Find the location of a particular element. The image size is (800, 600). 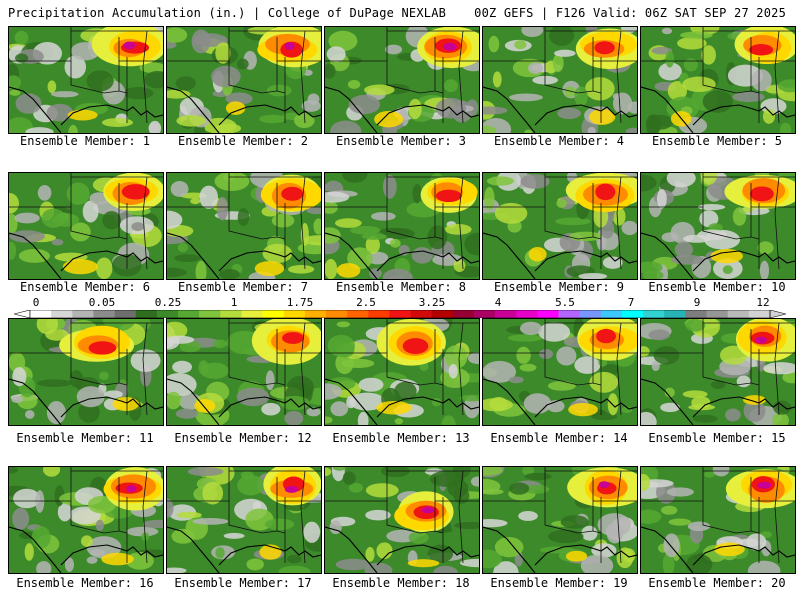

member-label: Ensemble Member: 16 is located at coordinates (85, 583).